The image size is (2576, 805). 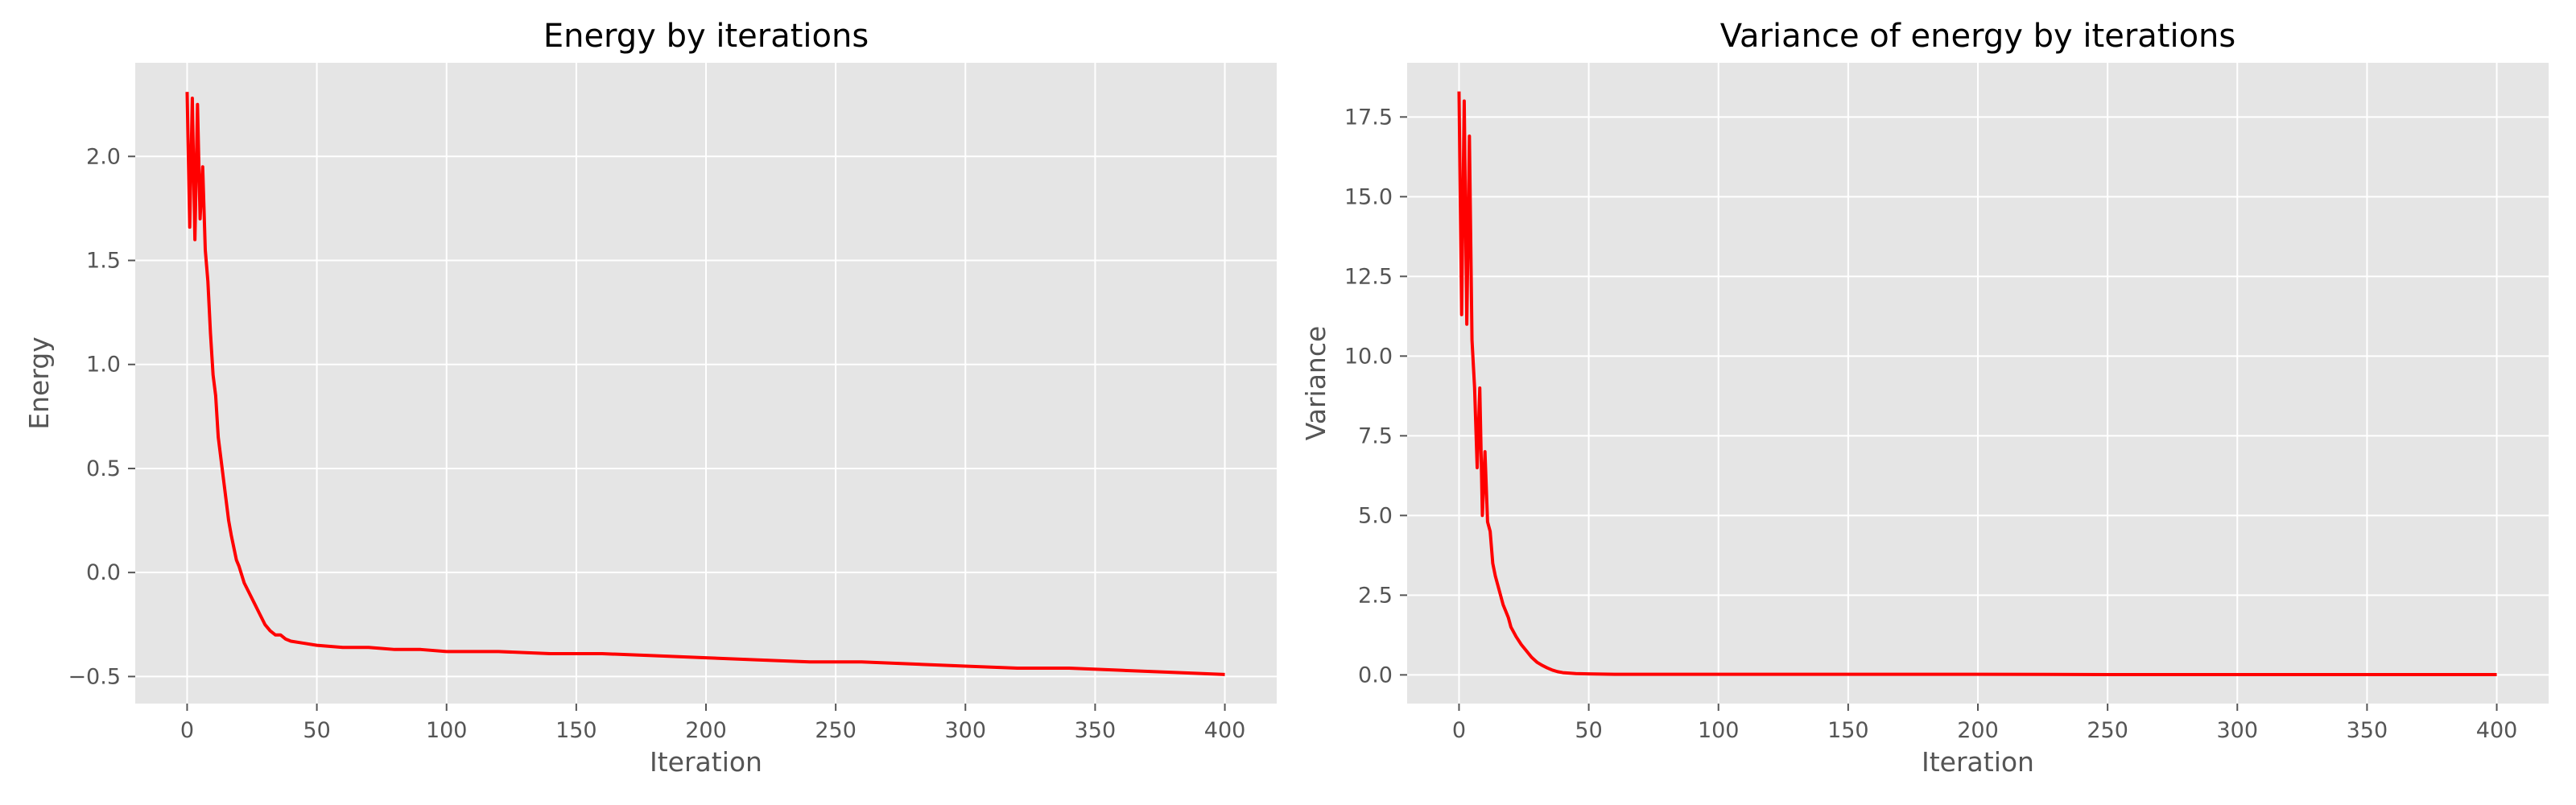 What do you see at coordinates (101, 416) in the screenshot?
I see `energy-y-ticks: −0.5 0.0 0.5 1.0 1.5 2.0` at bounding box center [101, 416].